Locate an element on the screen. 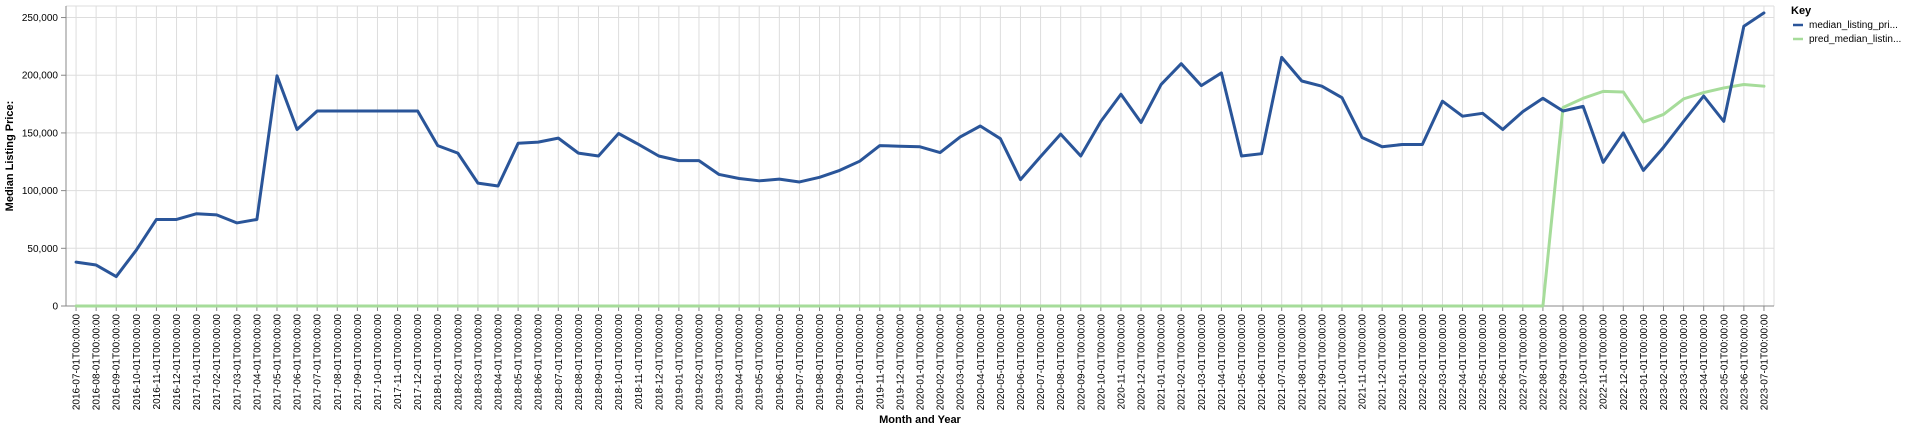 Image resolution: width=1920 pixels, height=429 pixels. x-tick-label: 2017-09-01T00:00:00 is located at coordinates (358, 362).